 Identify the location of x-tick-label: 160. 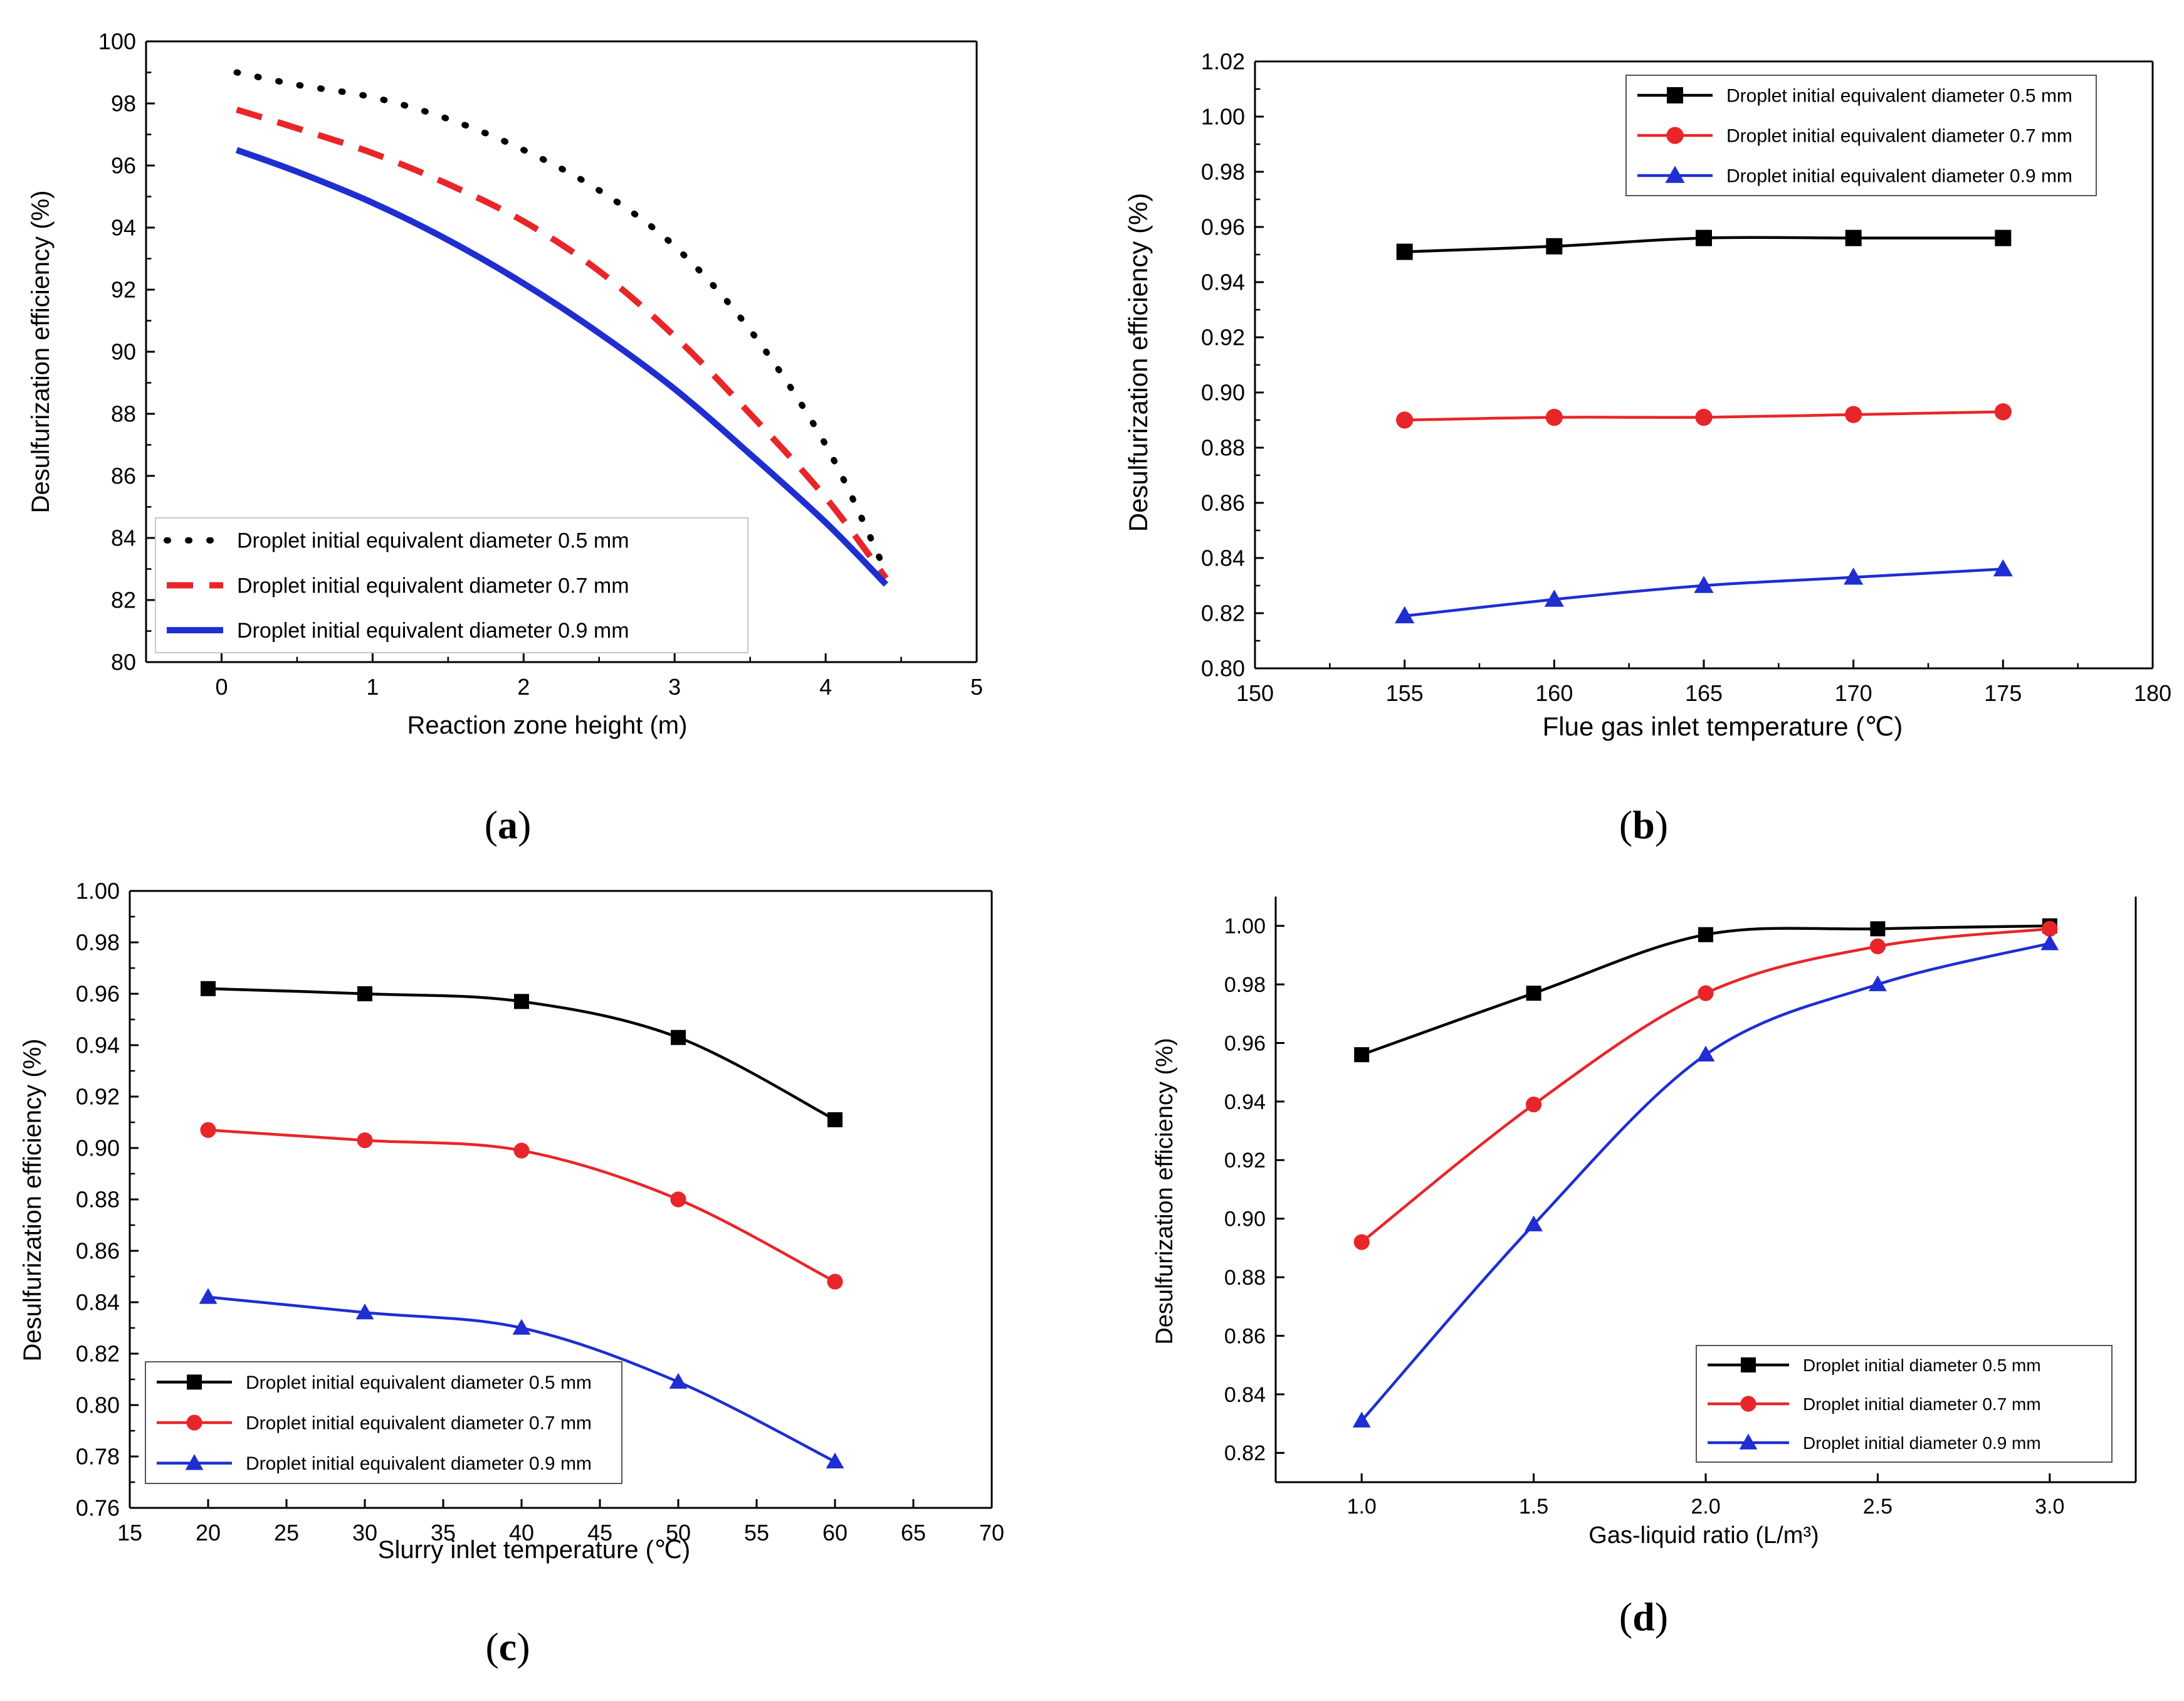
(1554, 693).